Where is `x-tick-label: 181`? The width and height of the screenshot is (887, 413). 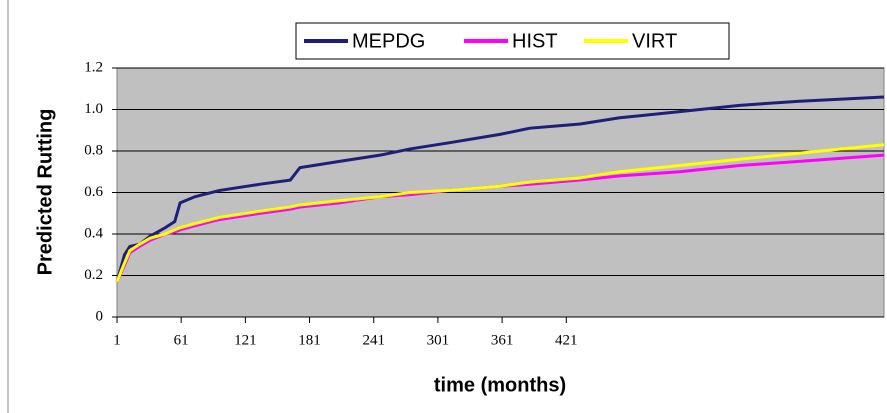 x-tick-label: 181 is located at coordinates (309, 340).